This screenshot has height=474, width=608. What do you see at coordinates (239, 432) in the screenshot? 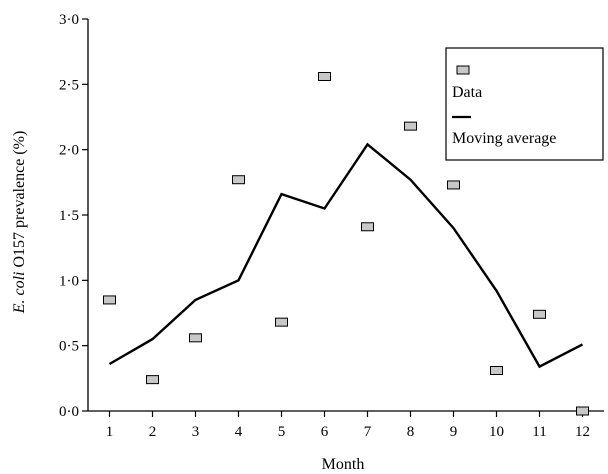
I see `x-tick-label: 4` at bounding box center [239, 432].